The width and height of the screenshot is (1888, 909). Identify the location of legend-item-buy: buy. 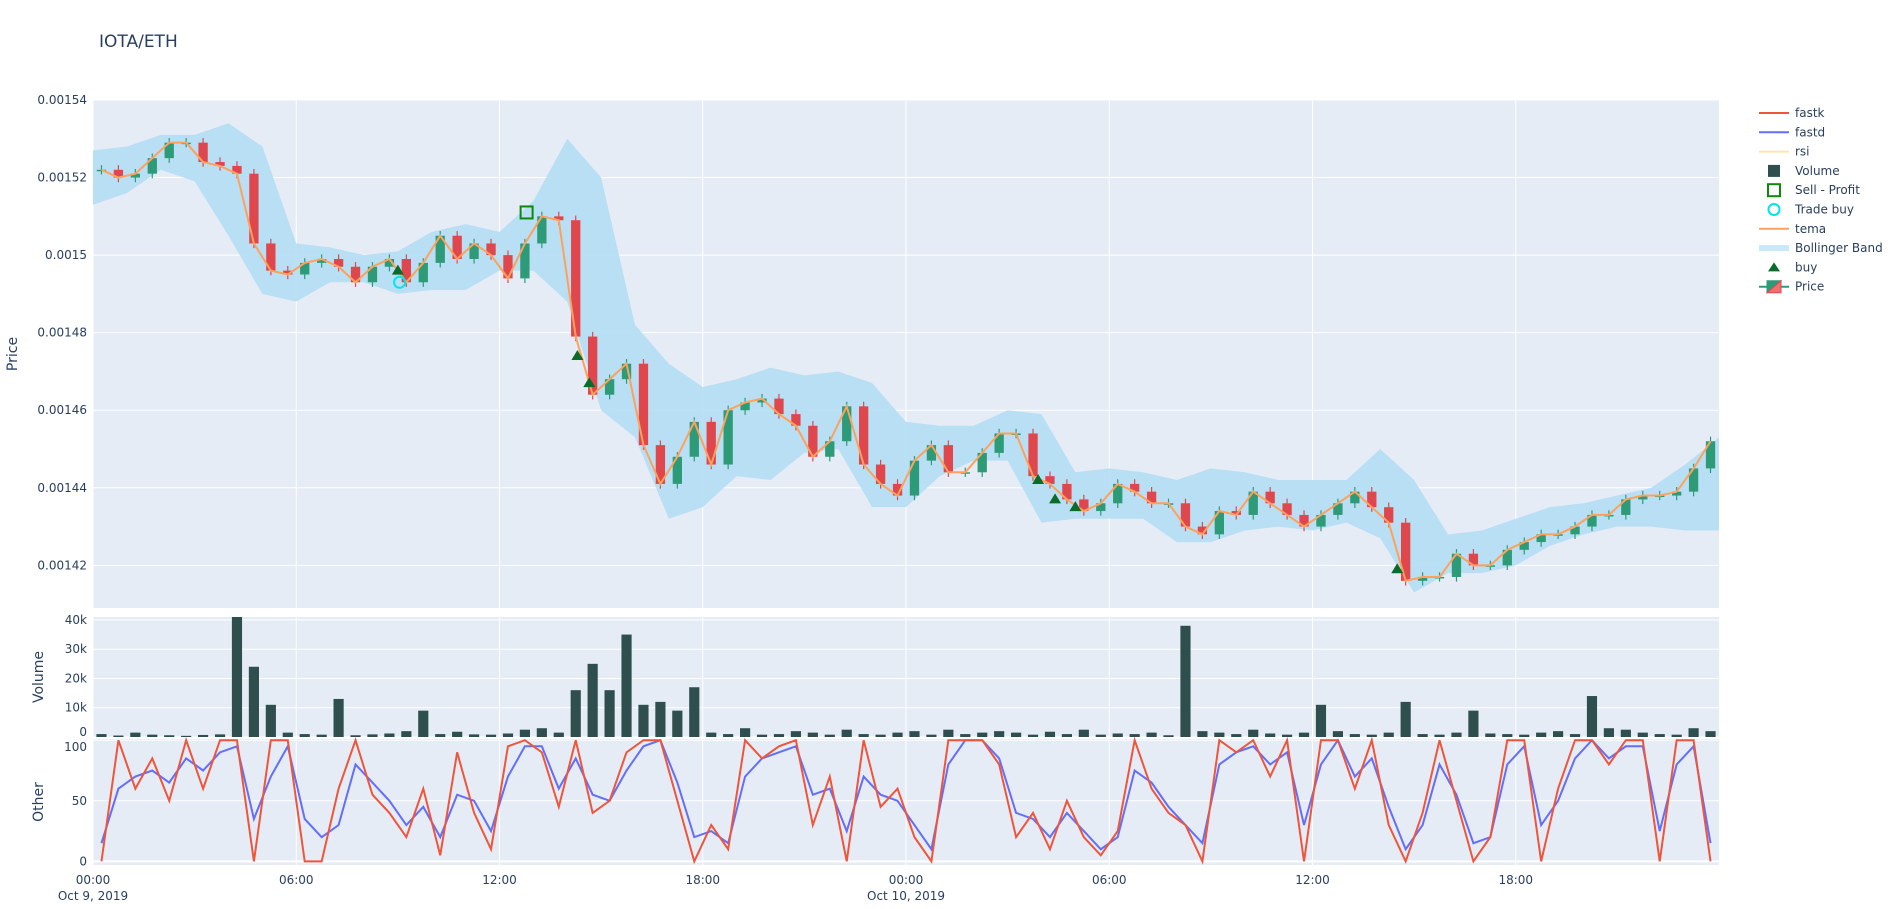
(1792, 267).